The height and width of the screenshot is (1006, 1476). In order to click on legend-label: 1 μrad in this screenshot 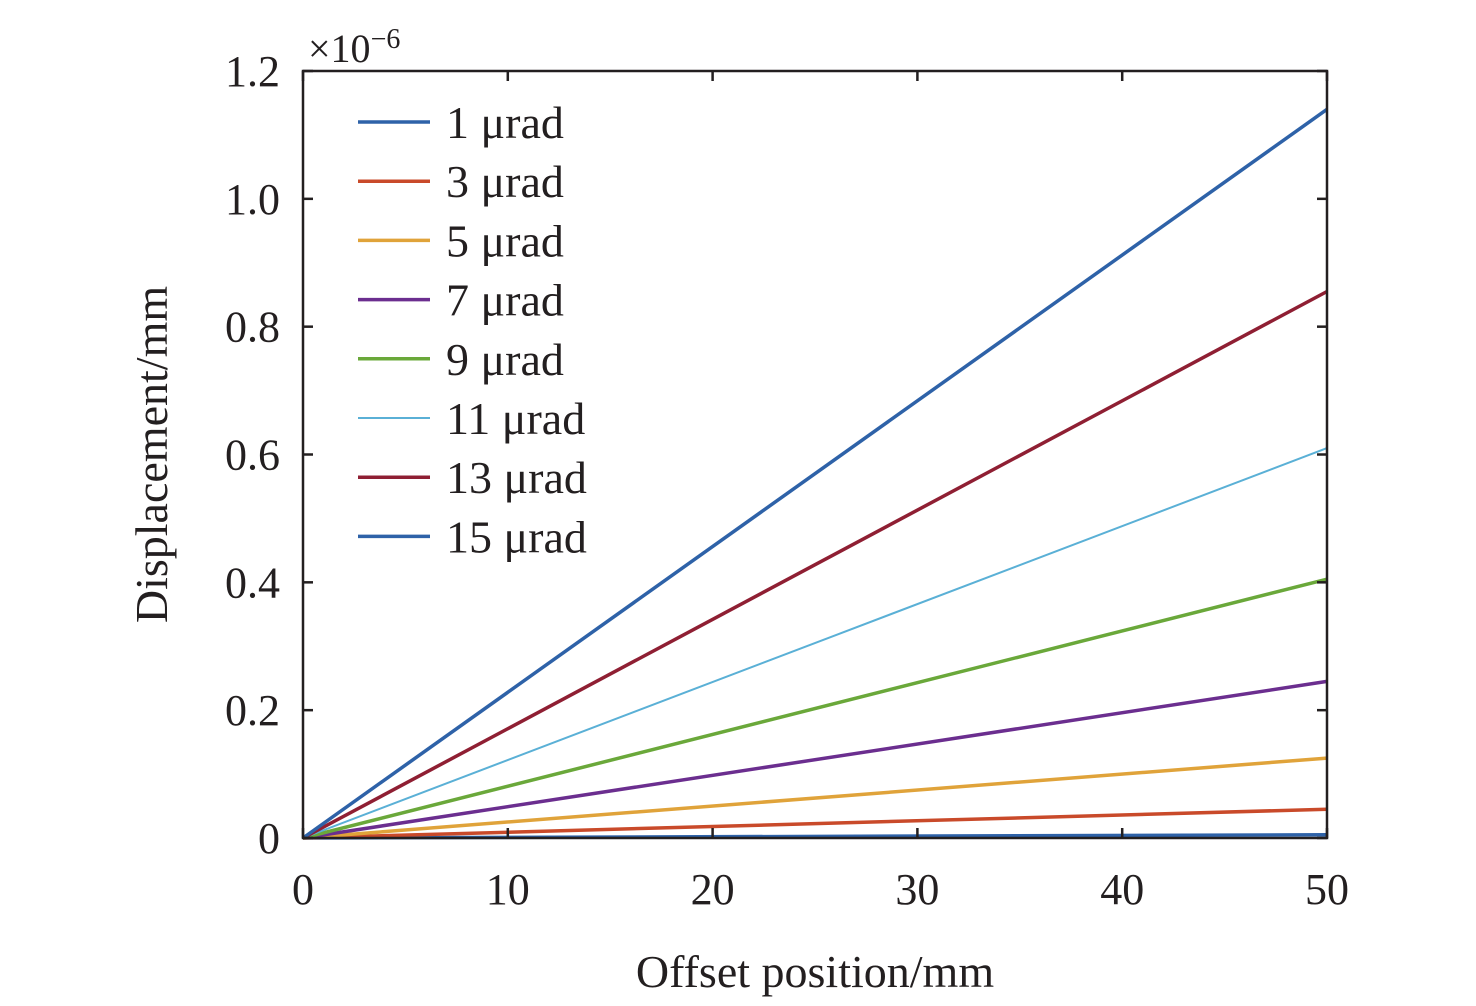, I will do `click(505, 122)`.